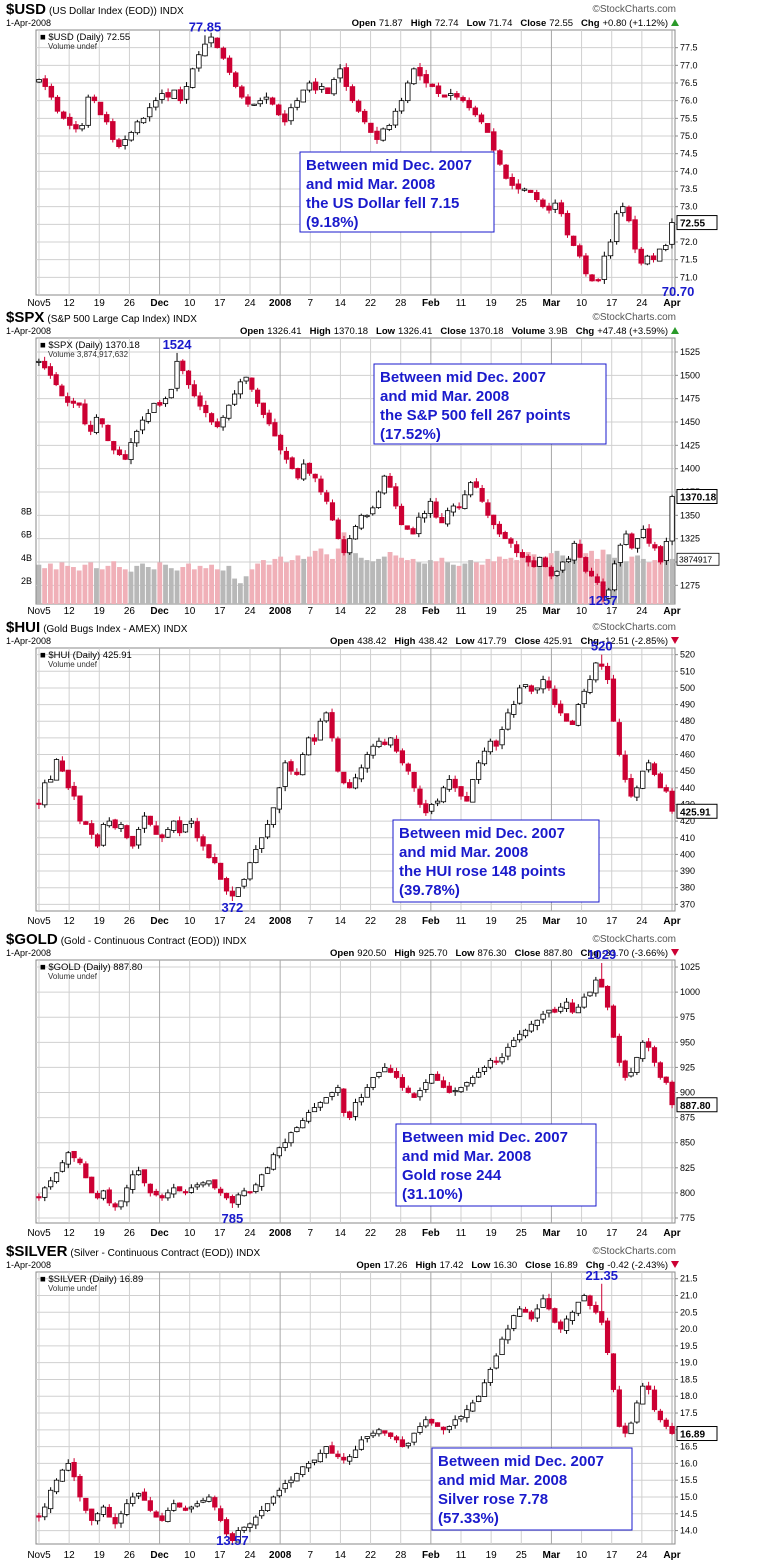 Image resolution: width=770 pixels, height=1564 pixels. I want to click on quote-label: High, so click(425, 1265).